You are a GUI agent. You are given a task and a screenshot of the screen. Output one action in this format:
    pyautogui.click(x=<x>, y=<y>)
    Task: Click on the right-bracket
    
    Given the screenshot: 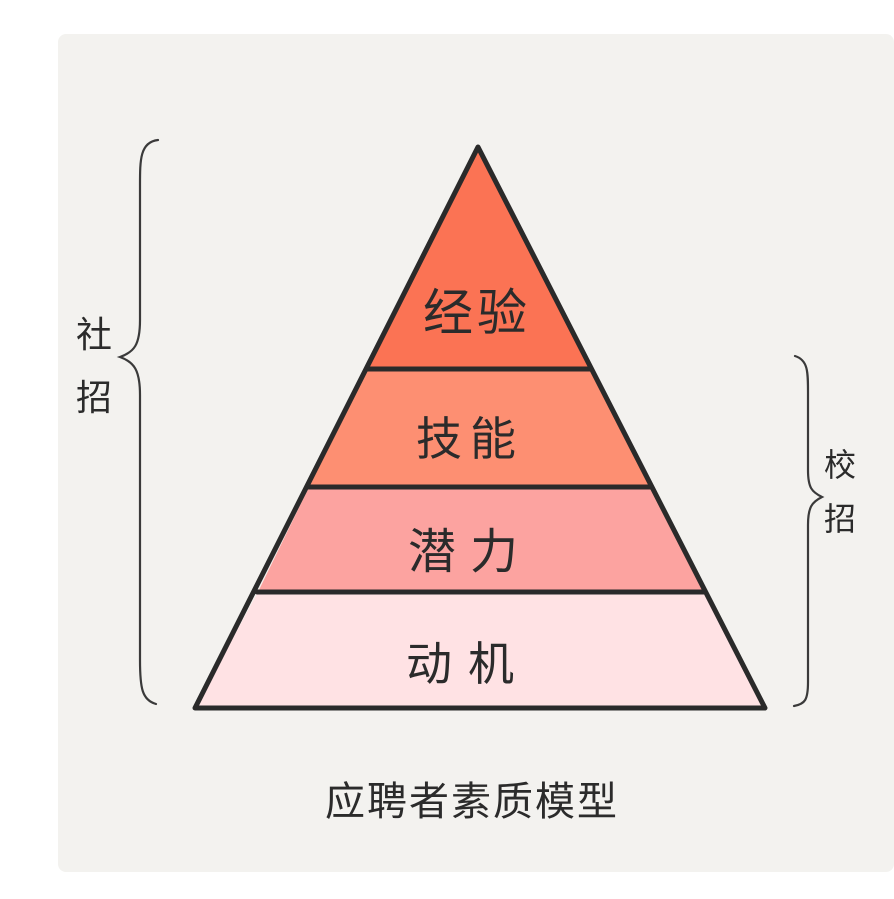 What is the action you would take?
    pyautogui.click(x=808, y=531)
    